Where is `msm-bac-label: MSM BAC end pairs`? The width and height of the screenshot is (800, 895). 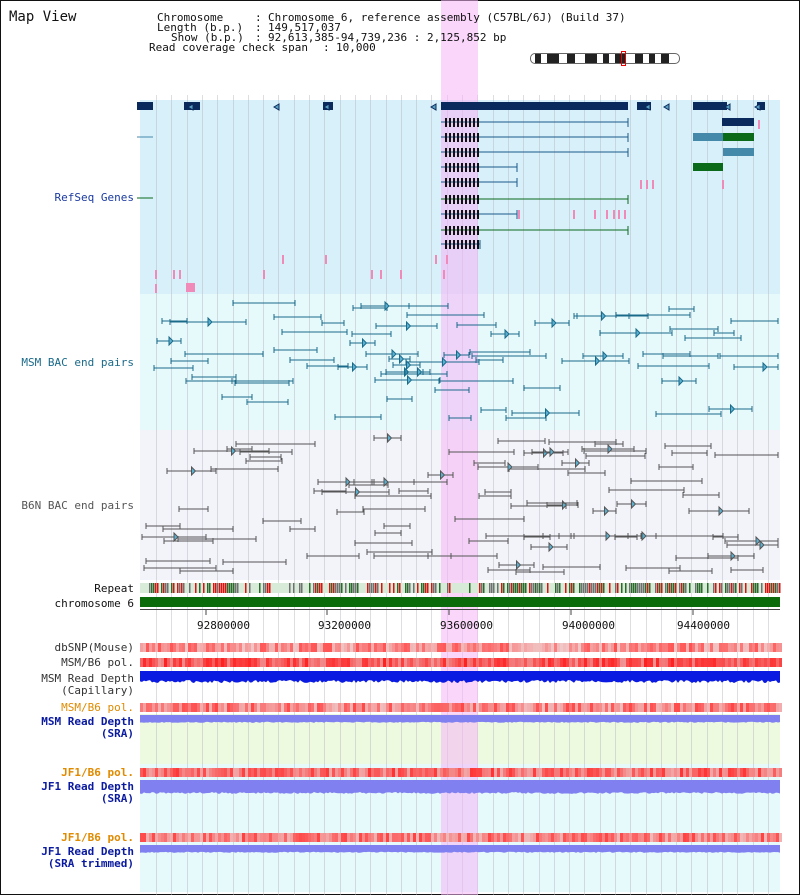 msm-bac-label: MSM BAC end pairs is located at coordinates (77, 362).